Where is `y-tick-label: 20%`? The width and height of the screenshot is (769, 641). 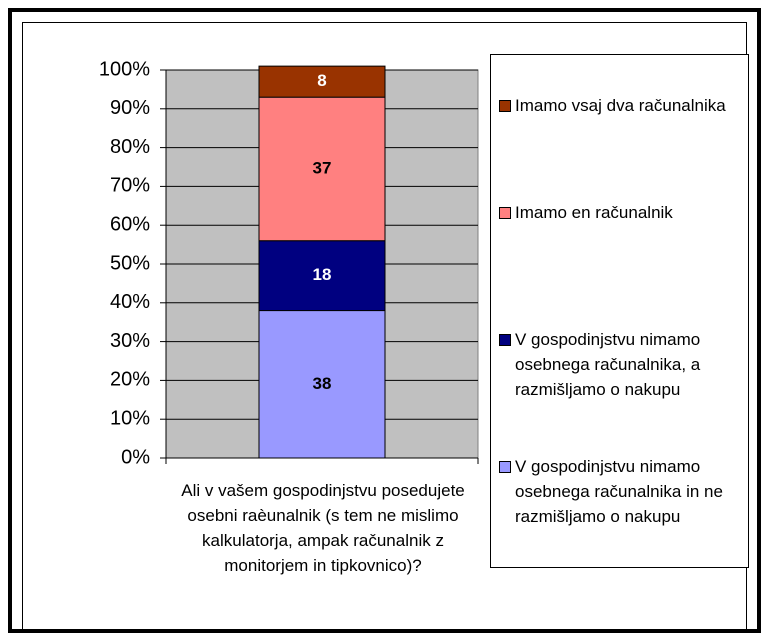 y-tick-label: 20% is located at coordinates (130, 380).